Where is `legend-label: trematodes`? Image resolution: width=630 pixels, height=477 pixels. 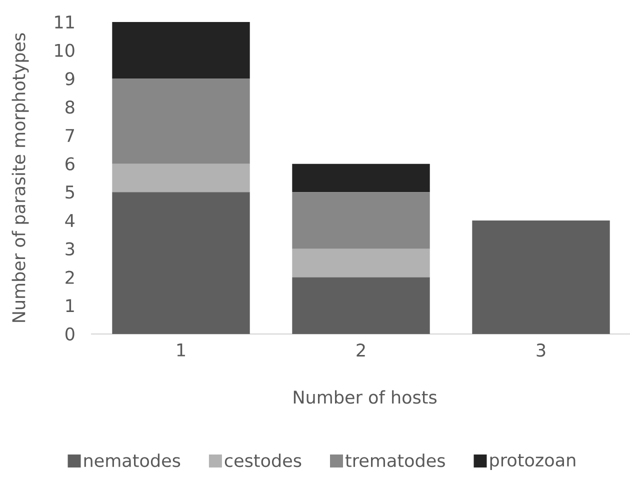
legend-label: trematodes is located at coordinates (395, 461).